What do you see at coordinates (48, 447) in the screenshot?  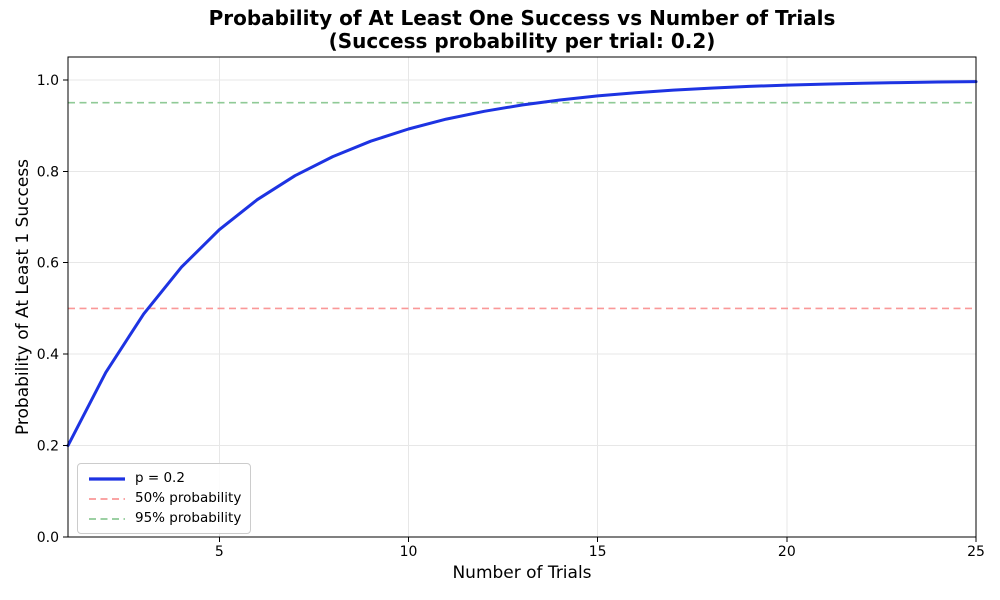 I see `y-tick-label: 0.2` at bounding box center [48, 447].